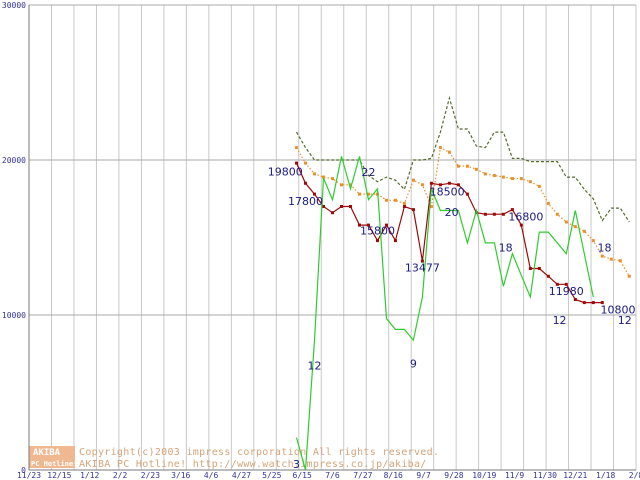 The width and height of the screenshot is (640, 480). I want to click on x-tick-label: 12/21, so click(575, 475).